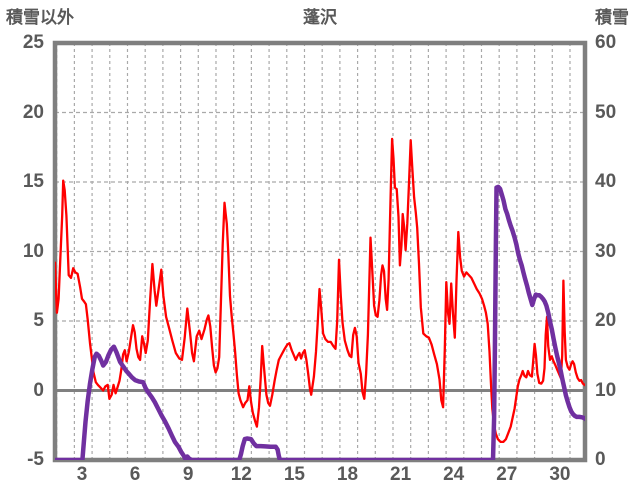  I want to click on x-axis-tick-label: 3, so click(82, 474).